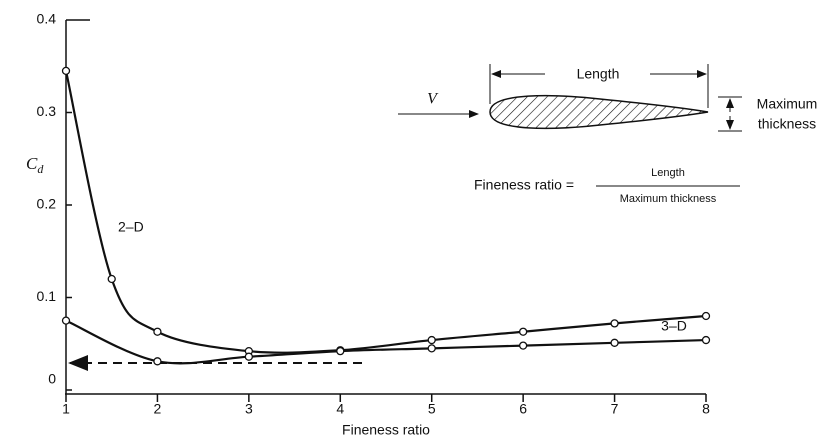  Describe the element at coordinates (524, 185) in the screenshot. I see `formula-lhs: Fineness ratio =` at that location.